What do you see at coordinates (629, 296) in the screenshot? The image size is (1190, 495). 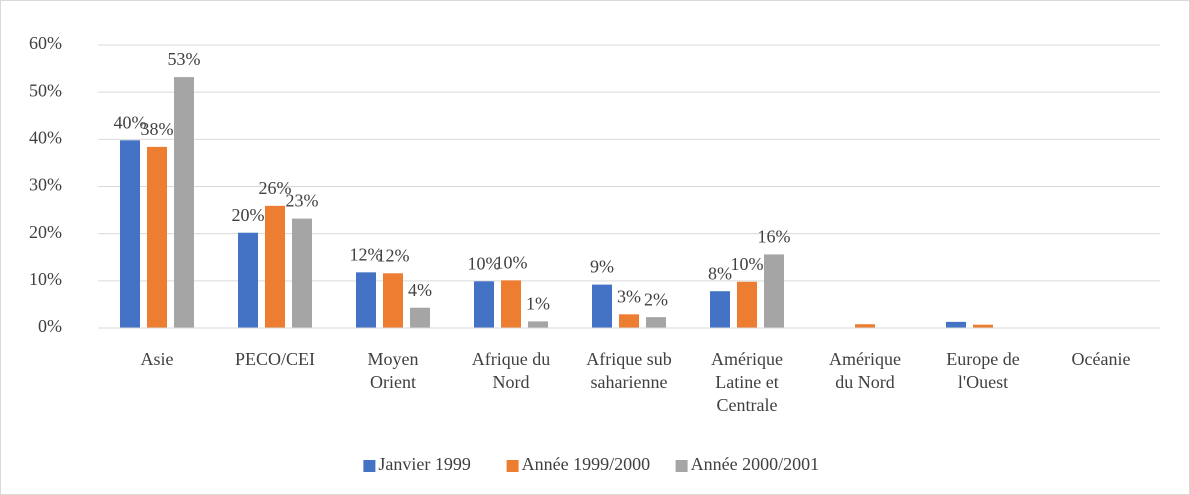 I see `data-label: 3%` at bounding box center [629, 296].